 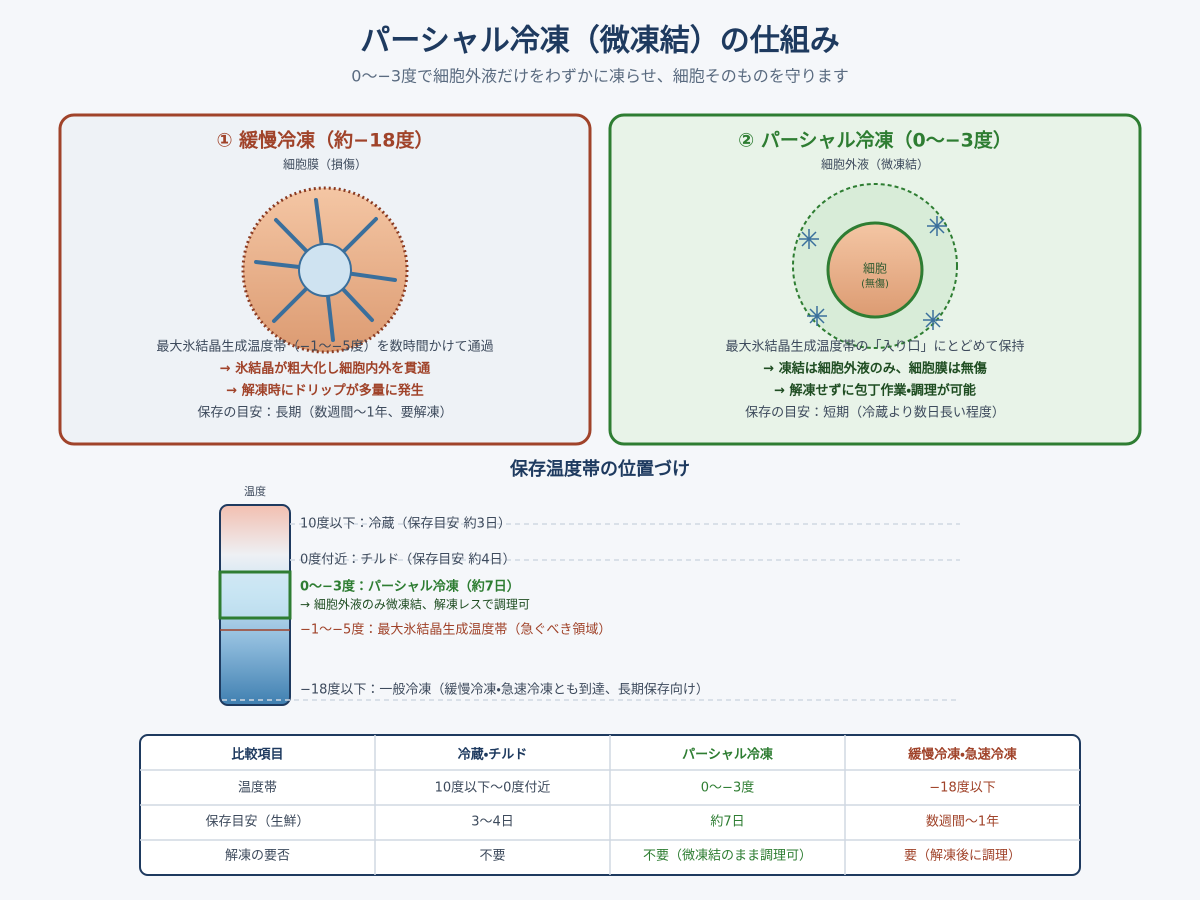 I want to click on comparison-table, so click(x=610, y=805).